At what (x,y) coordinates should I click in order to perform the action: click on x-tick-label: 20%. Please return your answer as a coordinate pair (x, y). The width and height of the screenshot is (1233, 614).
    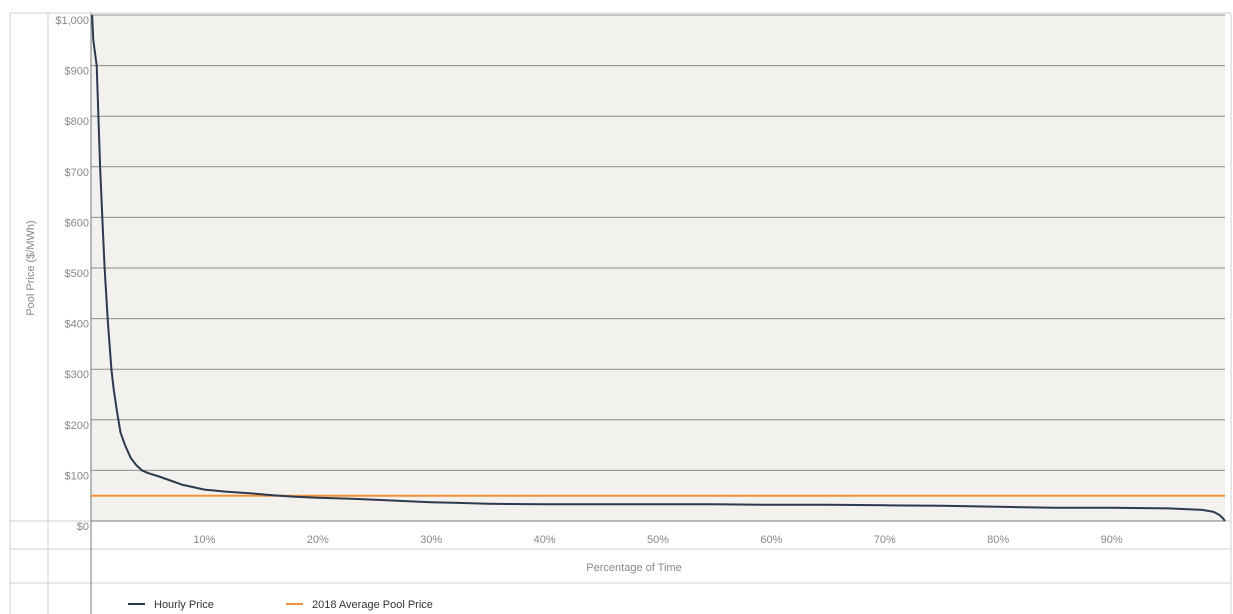
    Looking at the image, I should click on (318, 540).